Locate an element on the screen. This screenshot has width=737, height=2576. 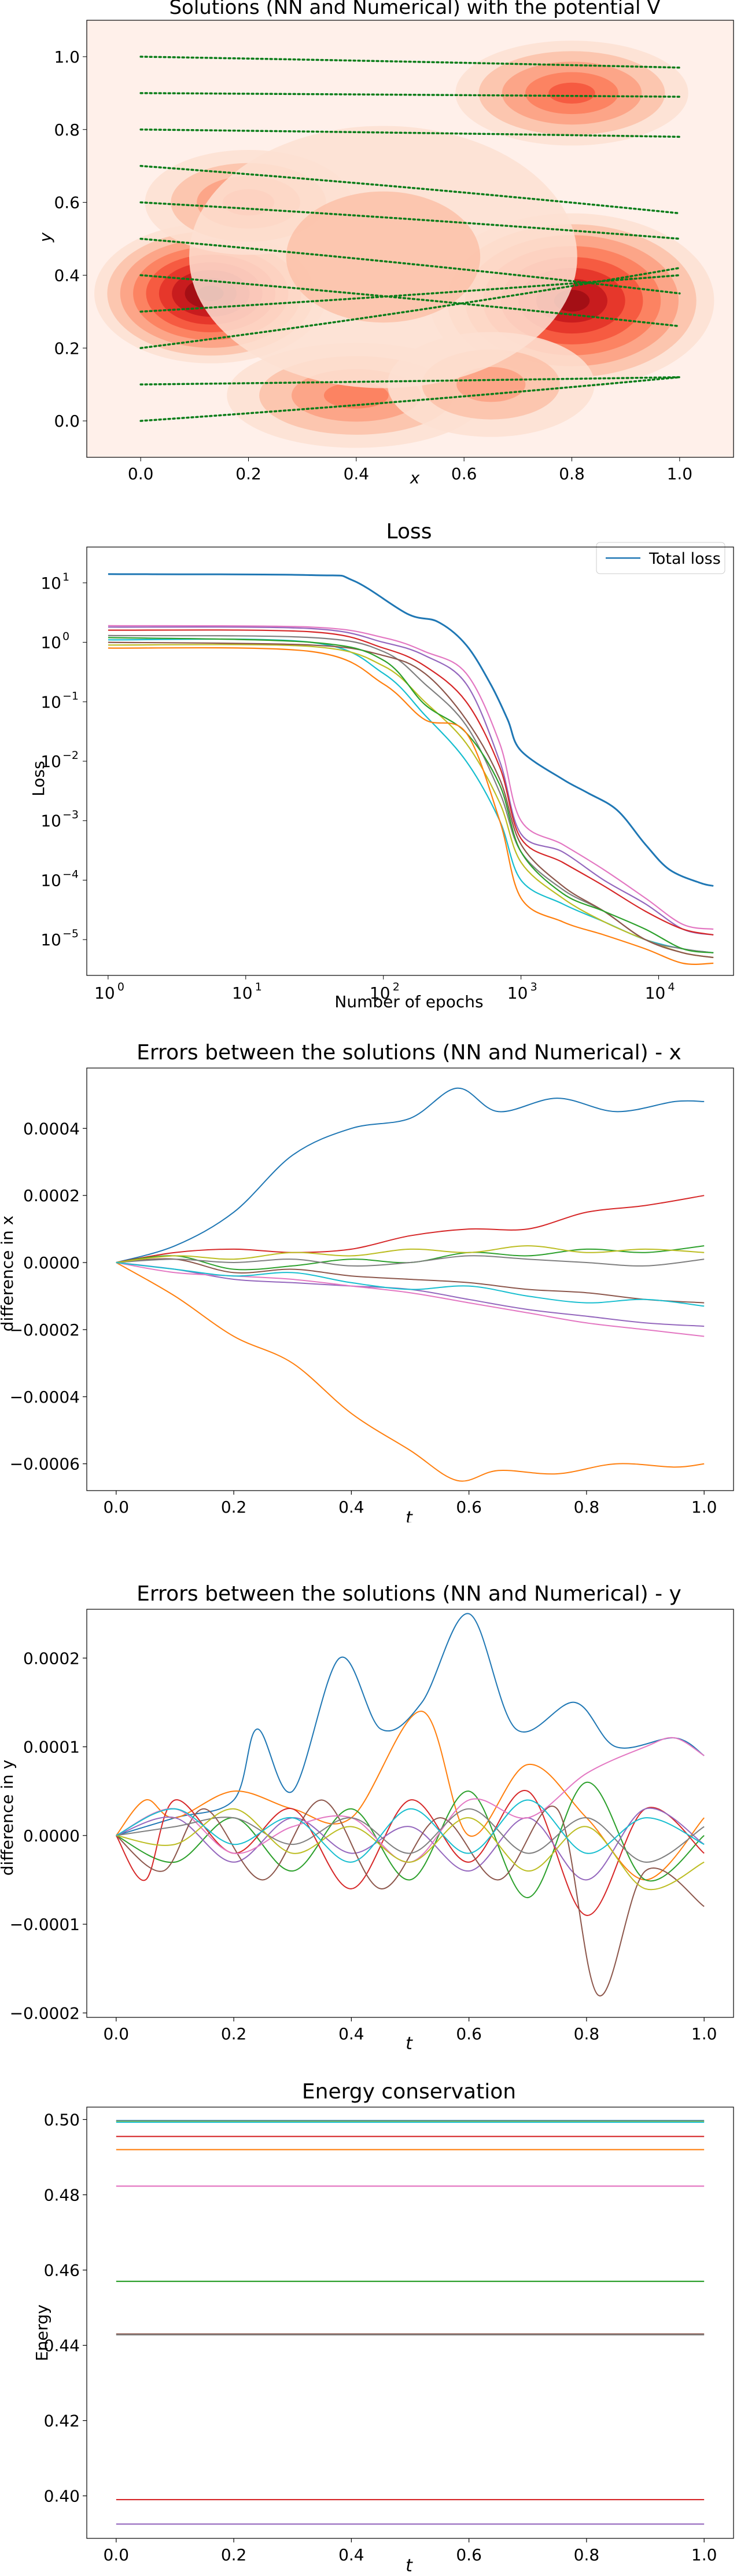
y-tick-label: 0.48 is located at coordinates (62, 2194).